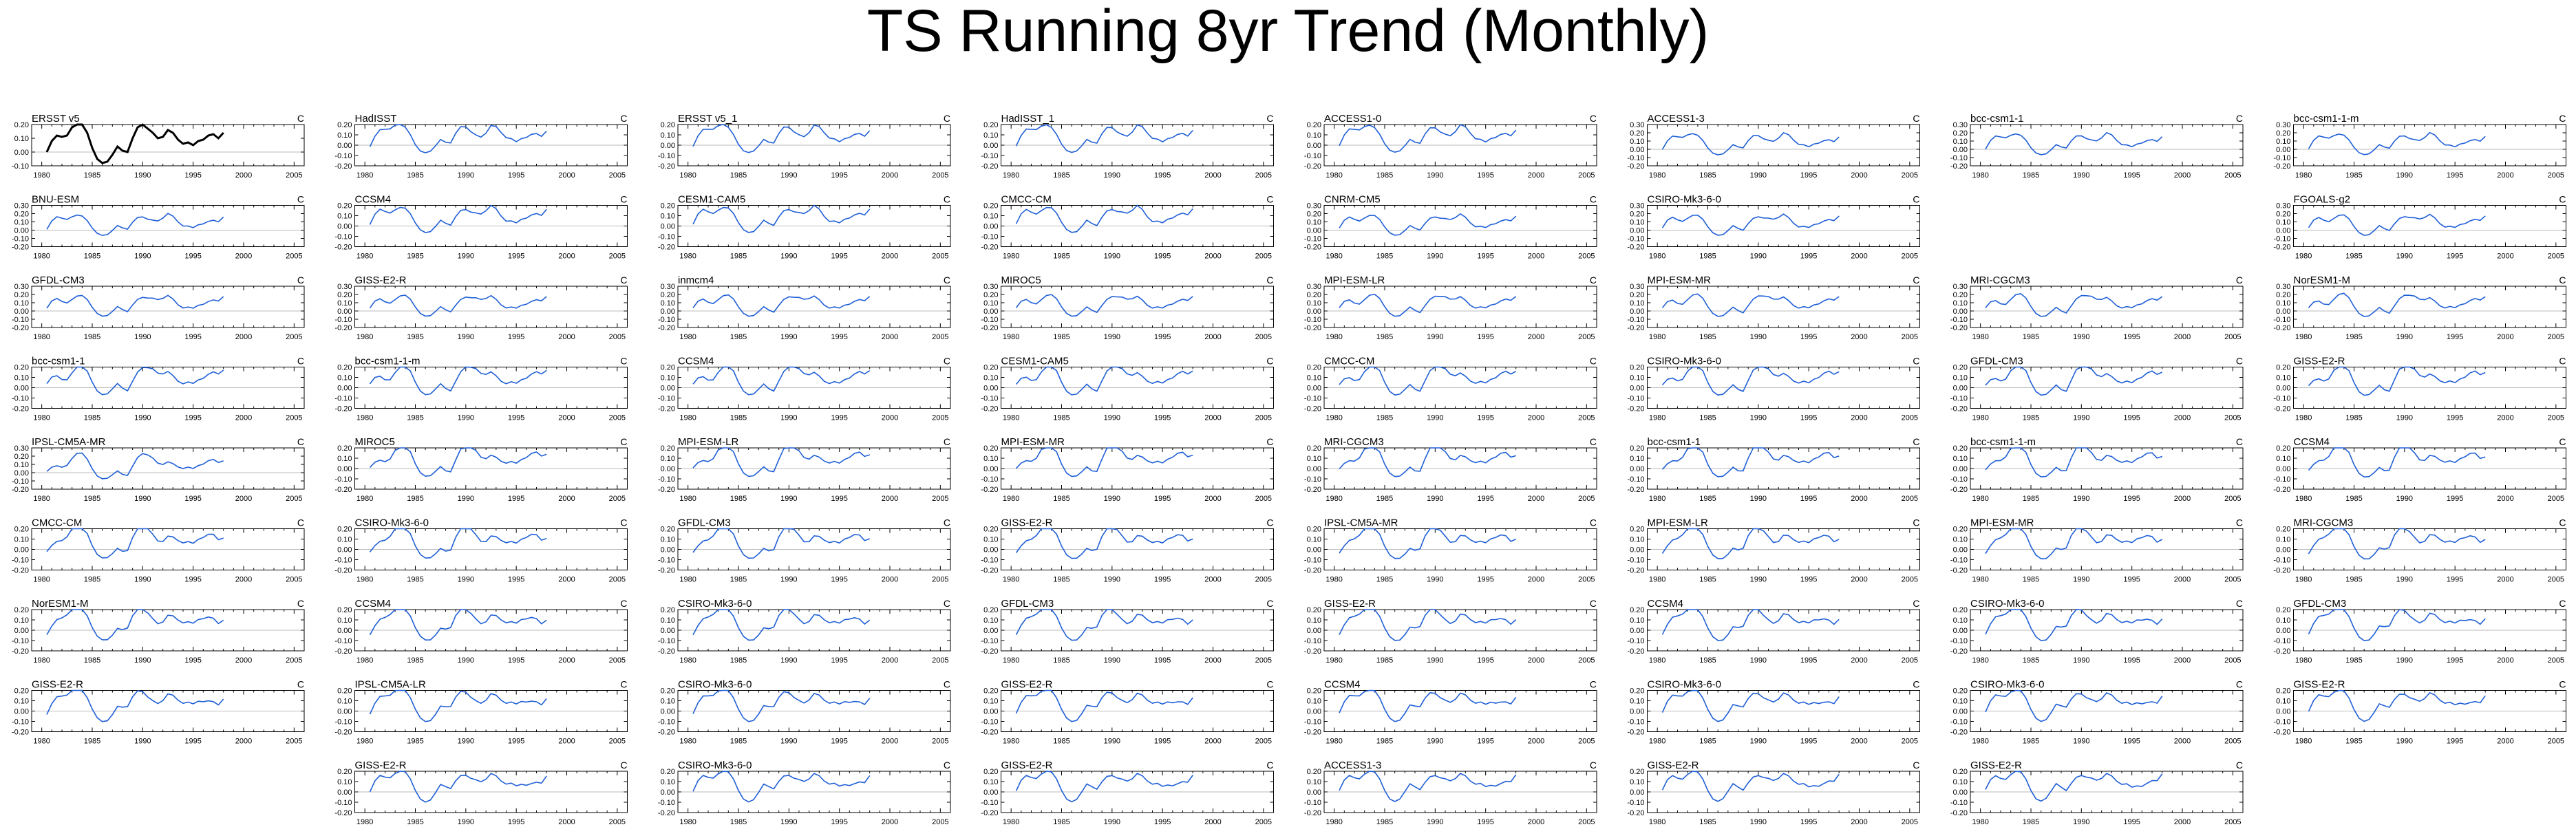 The image size is (2576, 838). I want to click on panel-title: inmcm4, so click(696, 281).